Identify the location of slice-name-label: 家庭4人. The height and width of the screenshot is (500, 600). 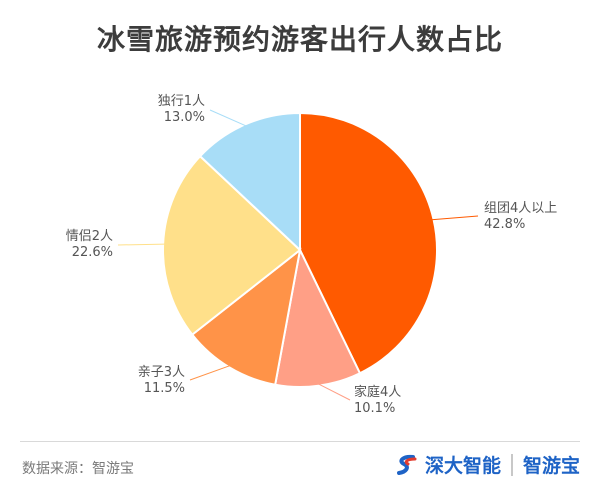
(377, 392).